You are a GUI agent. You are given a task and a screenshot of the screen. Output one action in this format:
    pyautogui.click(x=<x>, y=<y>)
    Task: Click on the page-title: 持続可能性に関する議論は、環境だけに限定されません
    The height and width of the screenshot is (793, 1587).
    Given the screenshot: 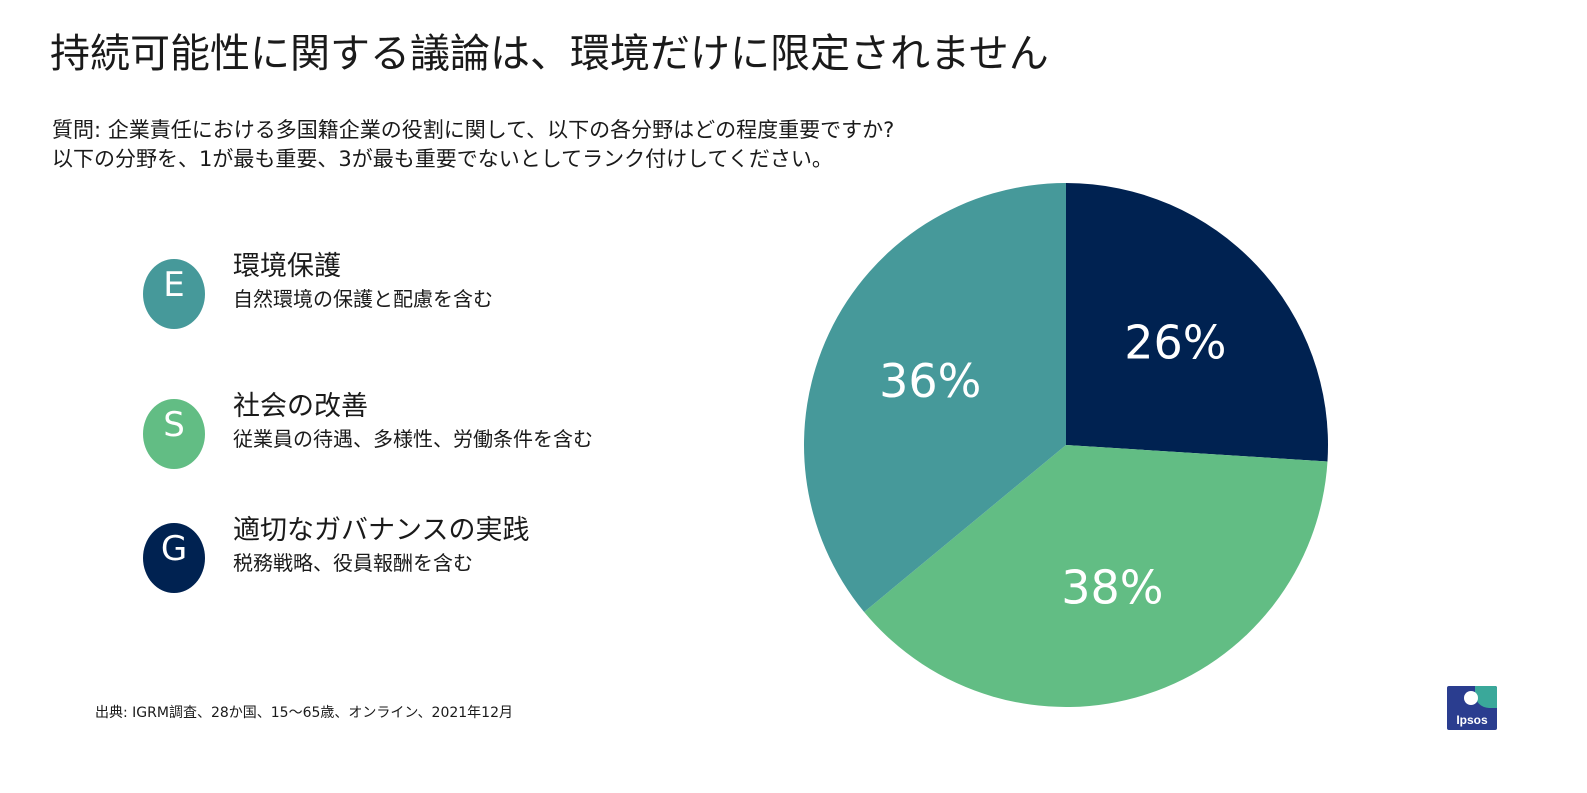 What is the action you would take?
    pyautogui.click(x=549, y=54)
    